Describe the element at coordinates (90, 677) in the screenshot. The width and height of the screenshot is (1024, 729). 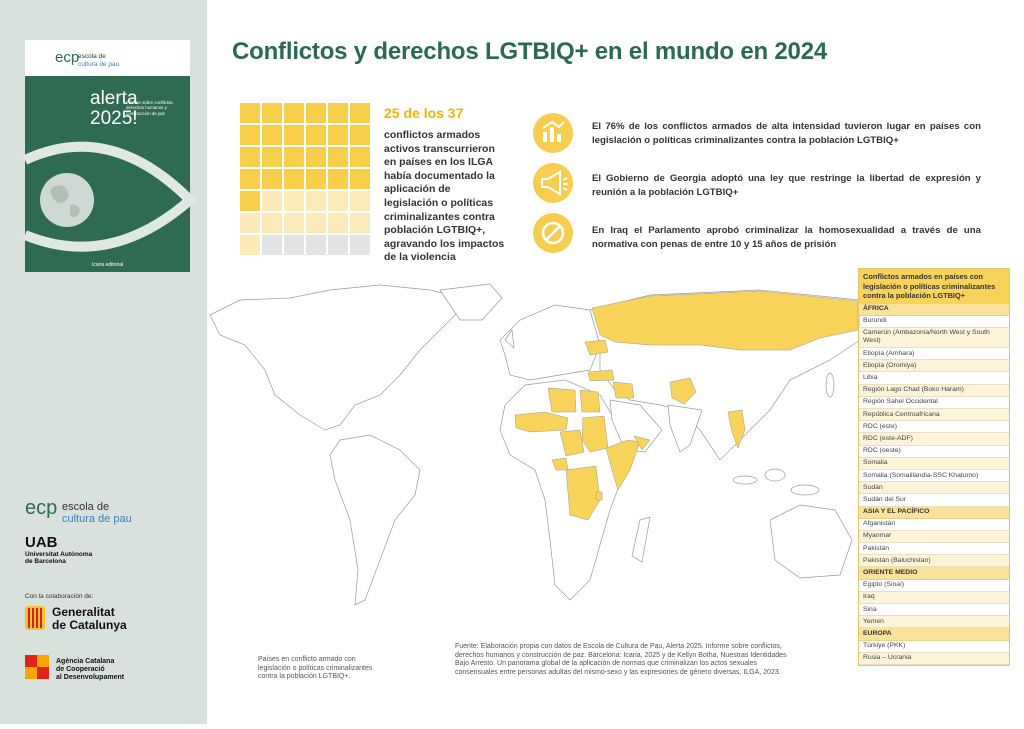
I see `accd-text: al Desenvolupament` at that location.